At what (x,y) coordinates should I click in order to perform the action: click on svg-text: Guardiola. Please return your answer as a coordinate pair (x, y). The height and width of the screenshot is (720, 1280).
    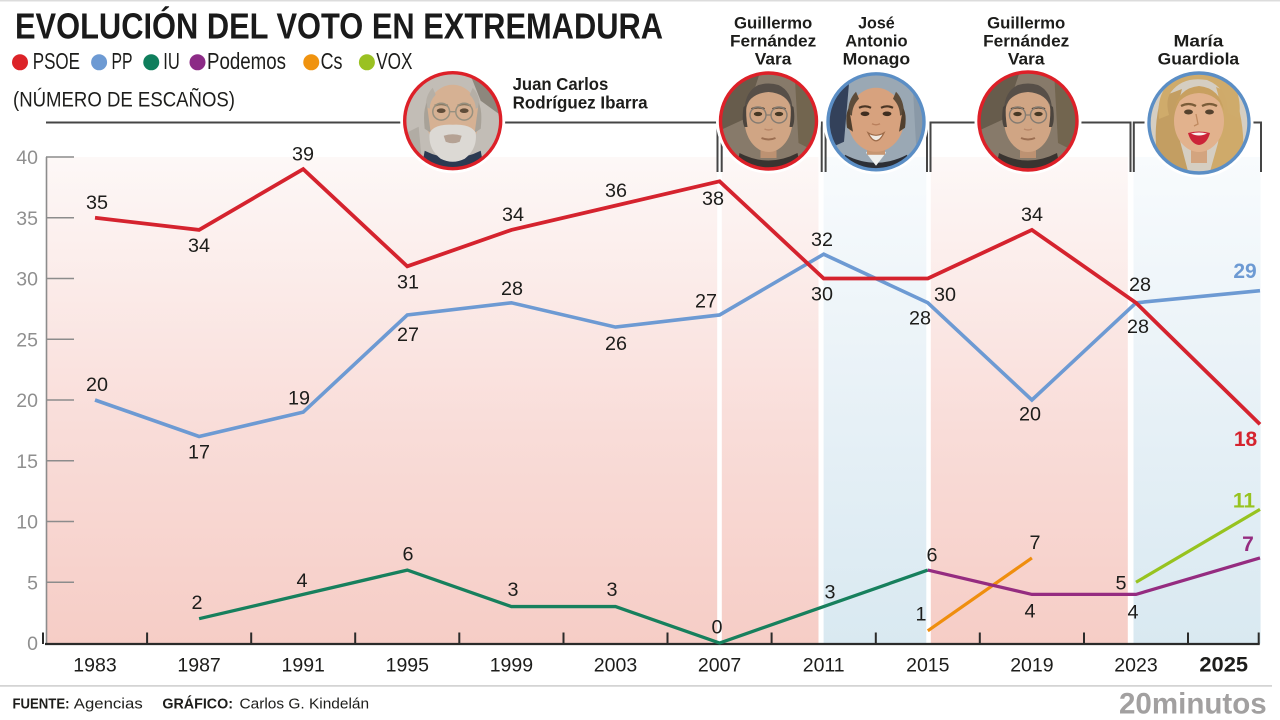
    Looking at the image, I should click on (1199, 58).